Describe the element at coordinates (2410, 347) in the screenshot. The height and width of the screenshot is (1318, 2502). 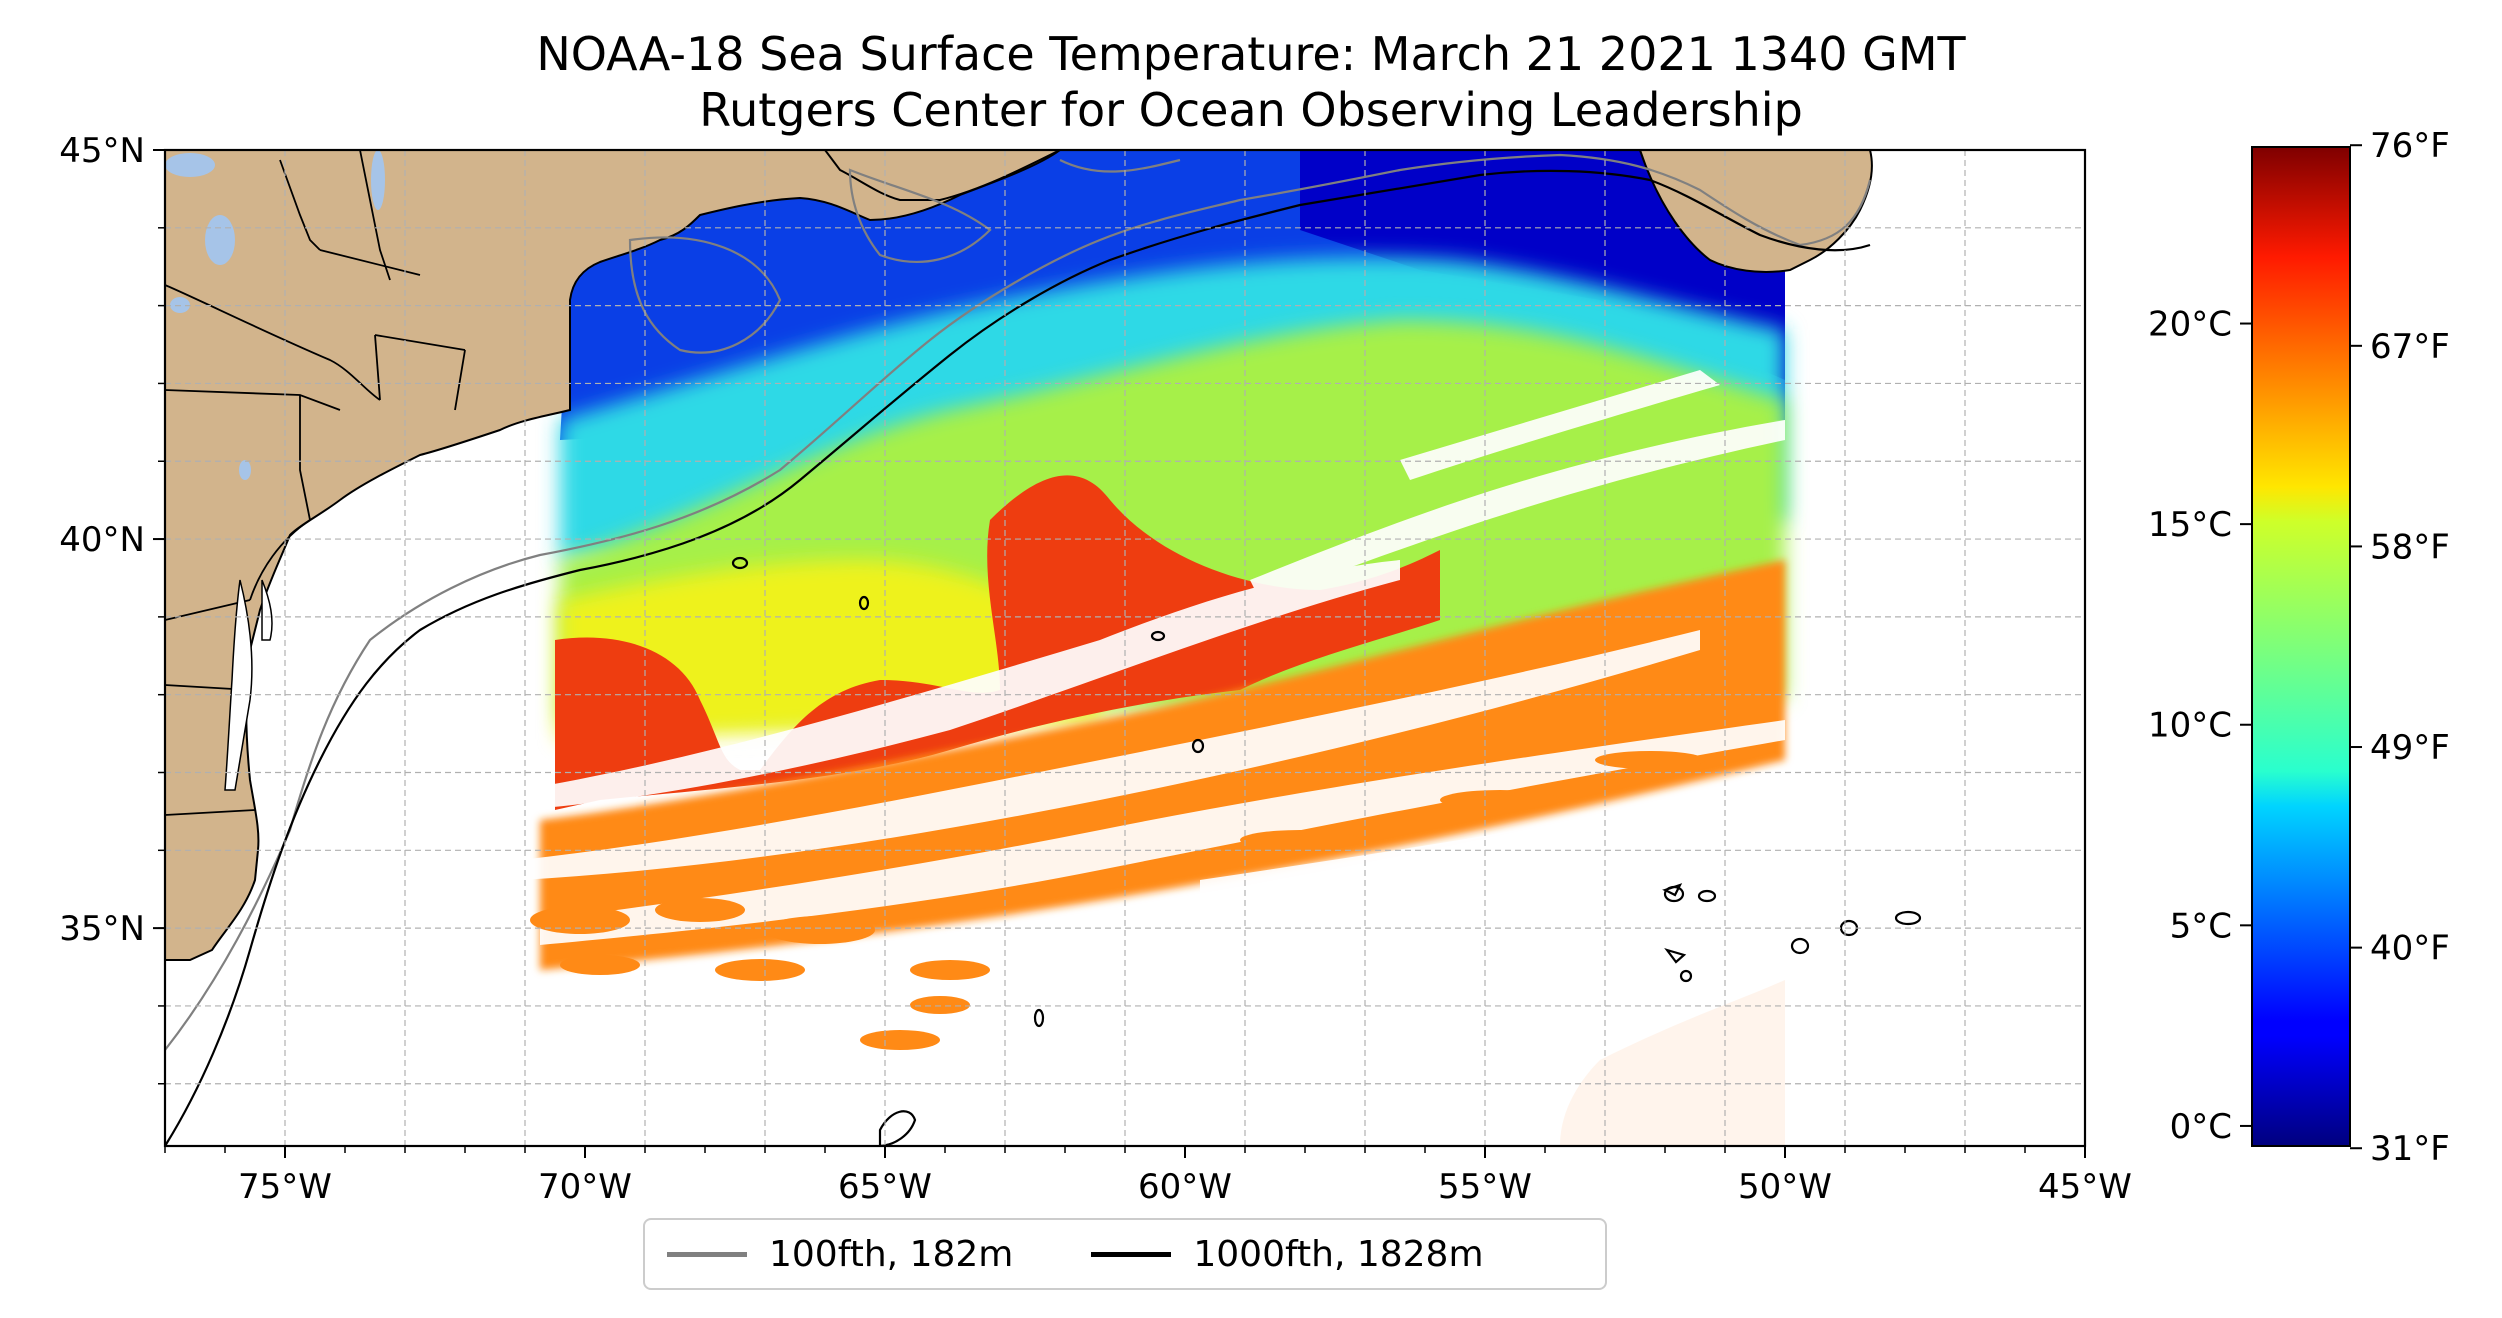
I see `colorbar-fahrenheit-label: 67°F` at that location.